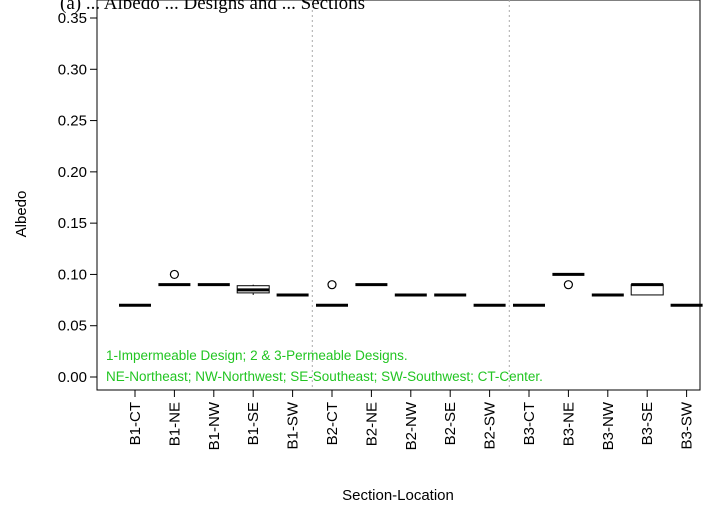  I want to click on y-tick-label: 0.25, so click(72, 121).